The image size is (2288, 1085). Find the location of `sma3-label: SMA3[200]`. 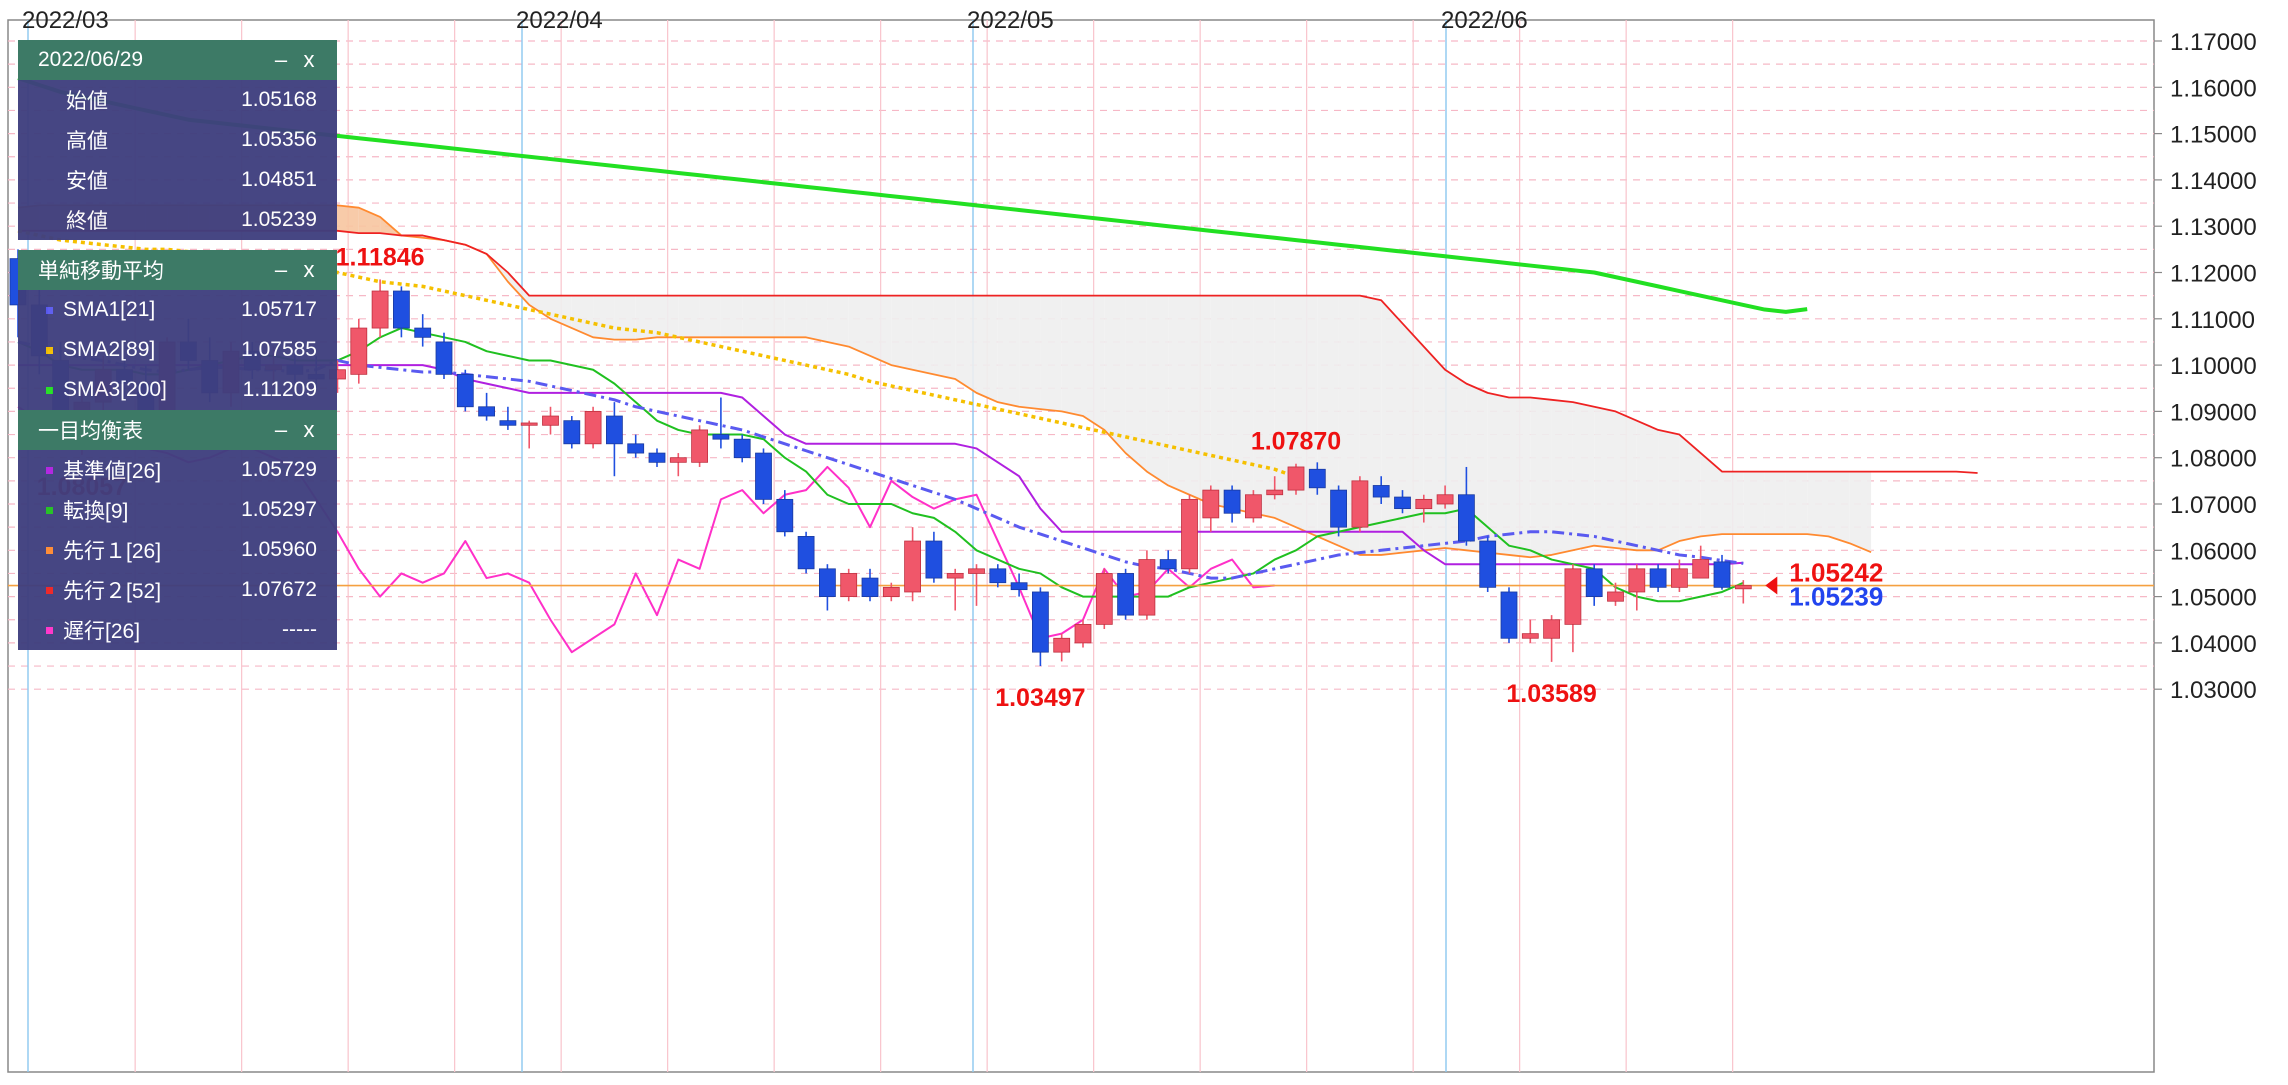

sma3-label: SMA3[200] is located at coordinates (115, 389).